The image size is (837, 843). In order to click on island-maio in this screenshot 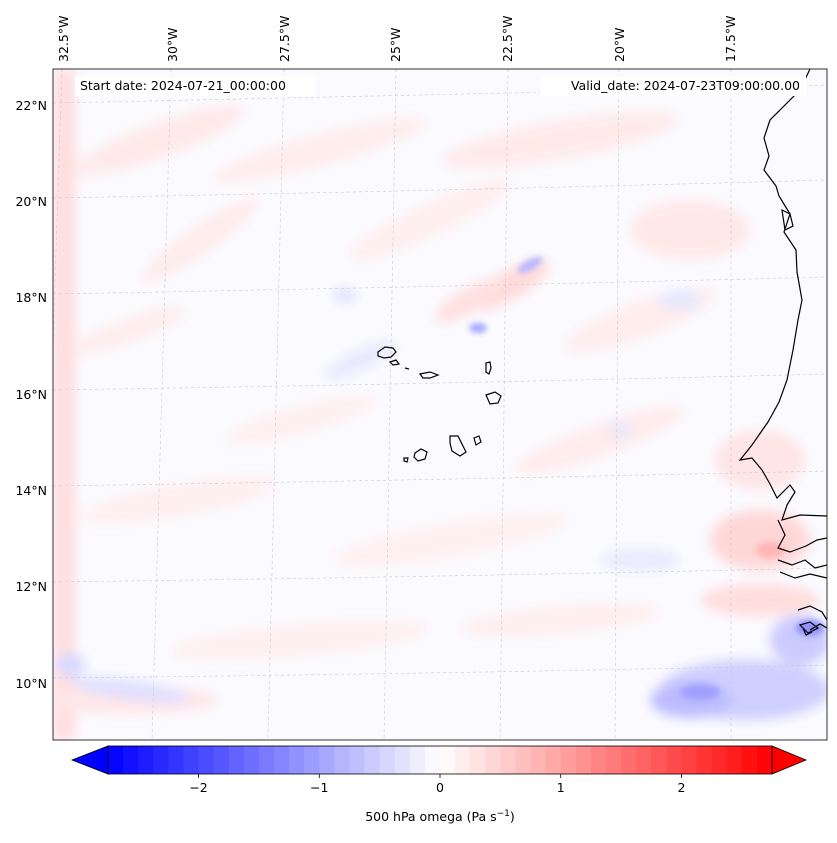, I will do `click(477, 440)`.